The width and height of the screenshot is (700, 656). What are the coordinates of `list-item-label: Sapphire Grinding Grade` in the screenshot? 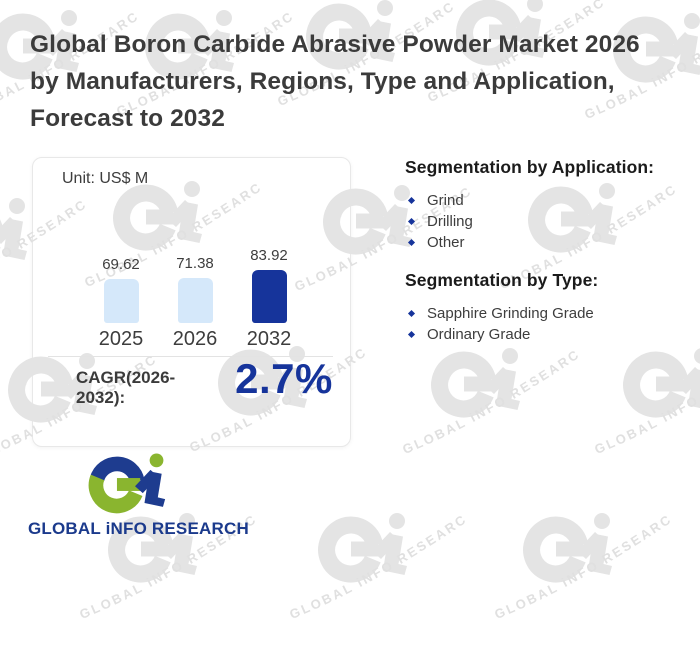 It's located at (510, 313).